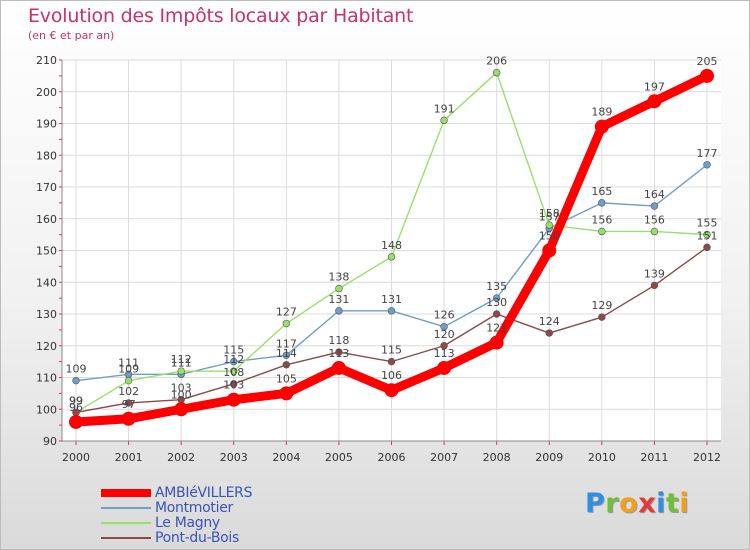 The width and height of the screenshot is (750, 550). What do you see at coordinates (204, 492) in the screenshot?
I see `legend-label-ambievillers: AMBIéVILLERS` at bounding box center [204, 492].